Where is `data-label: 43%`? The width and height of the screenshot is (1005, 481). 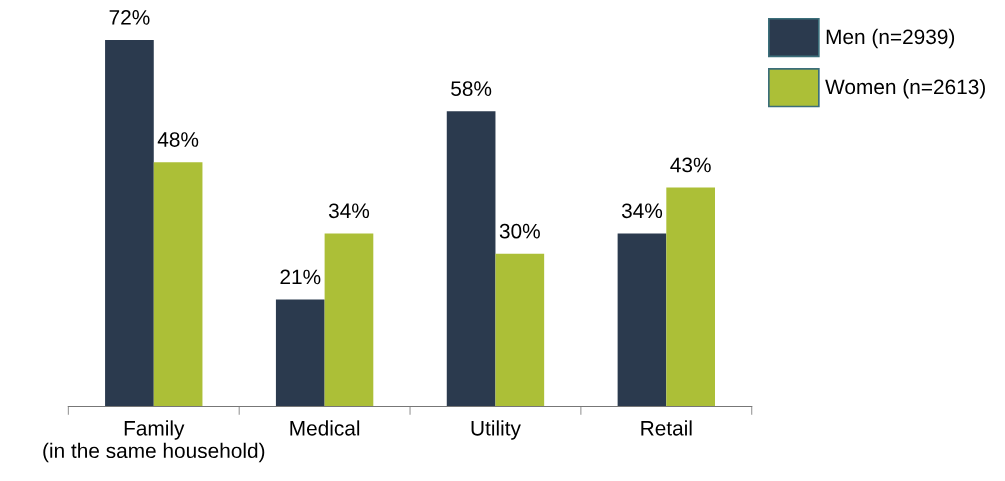 data-label: 43% is located at coordinates (690, 165).